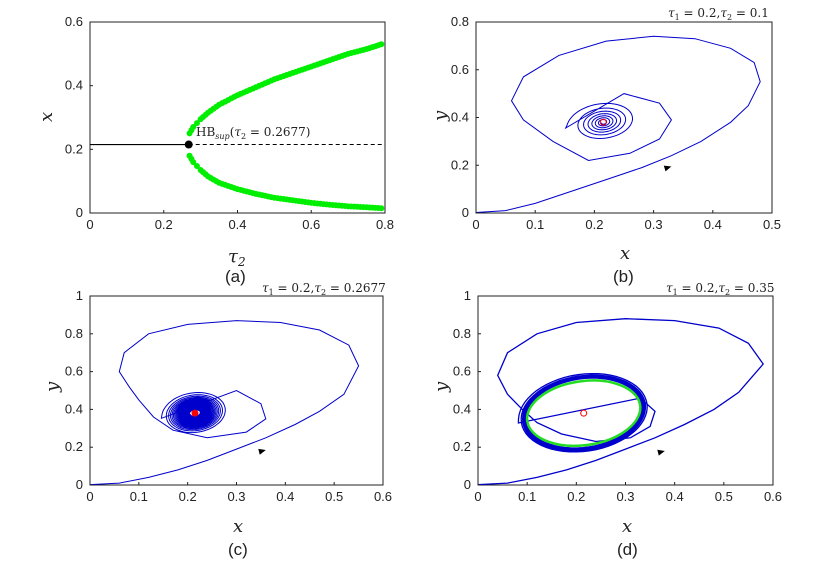 Image resolution: width=832 pixels, height=575 pixels. What do you see at coordinates (627, 526) in the screenshot?
I see `panel-d-xlabel: x` at bounding box center [627, 526].